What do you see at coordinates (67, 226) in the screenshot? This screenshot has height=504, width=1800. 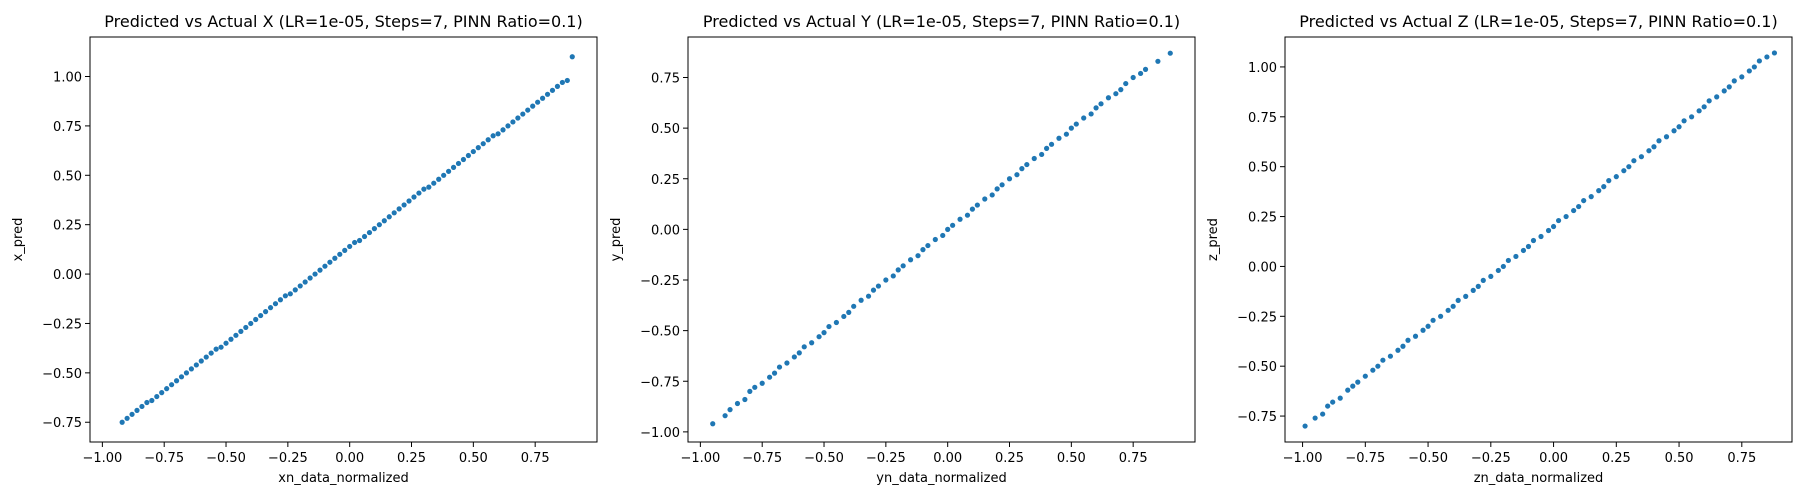 I see `y-tick-label: 0.25` at bounding box center [67, 226].